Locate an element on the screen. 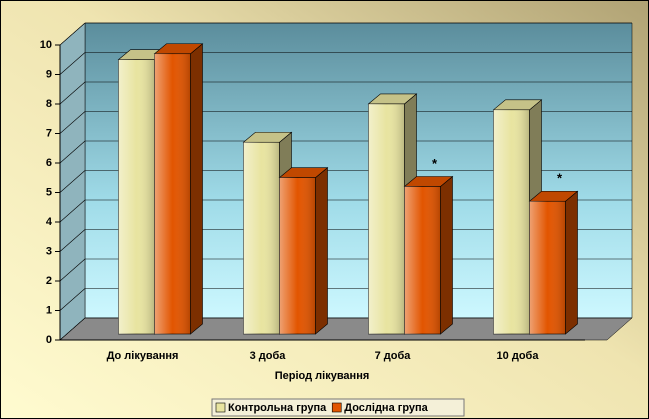  x-tick-label: 3 доба is located at coordinates (268, 356).